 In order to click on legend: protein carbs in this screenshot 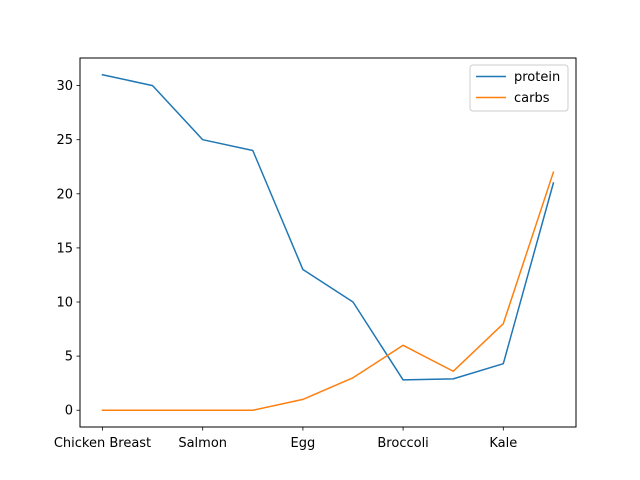, I will do `click(519, 88)`.